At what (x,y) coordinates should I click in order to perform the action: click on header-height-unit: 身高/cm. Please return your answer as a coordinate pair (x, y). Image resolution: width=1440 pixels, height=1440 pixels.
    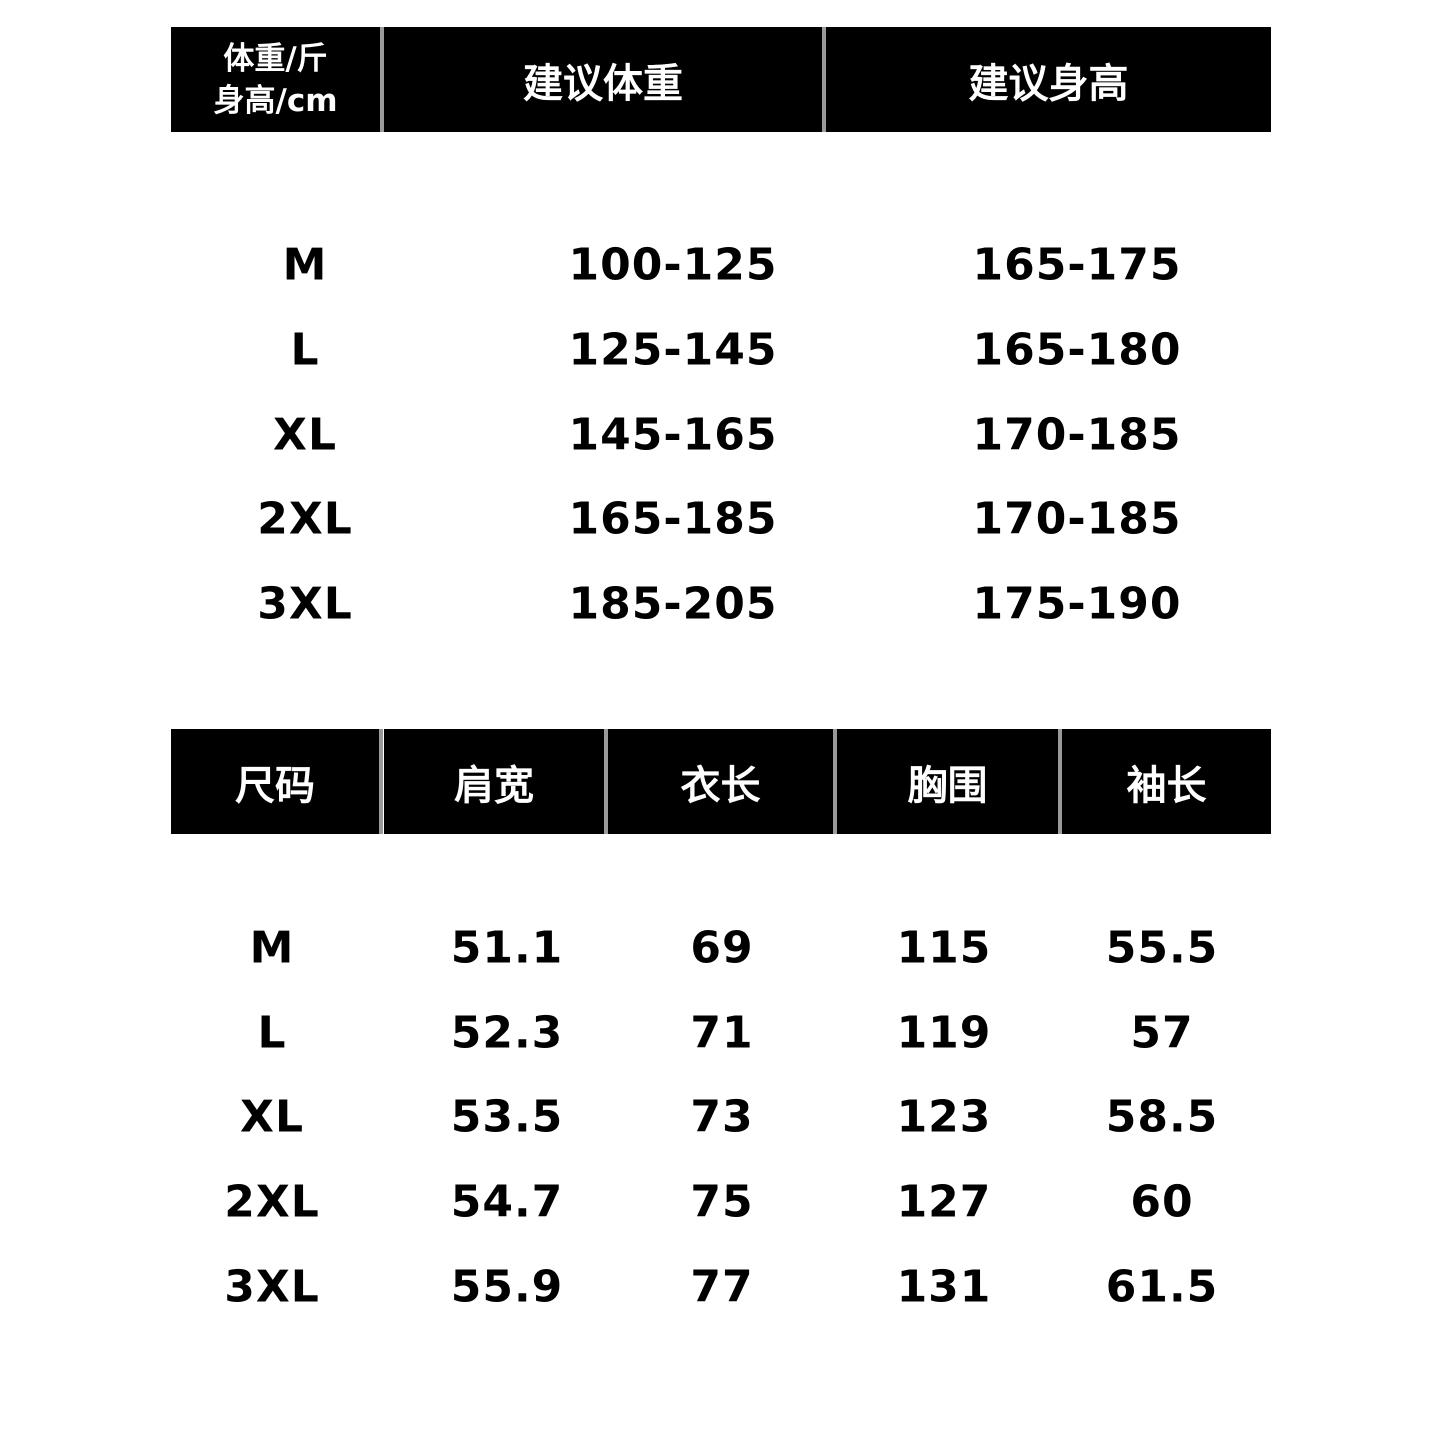
    Looking at the image, I should click on (275, 100).